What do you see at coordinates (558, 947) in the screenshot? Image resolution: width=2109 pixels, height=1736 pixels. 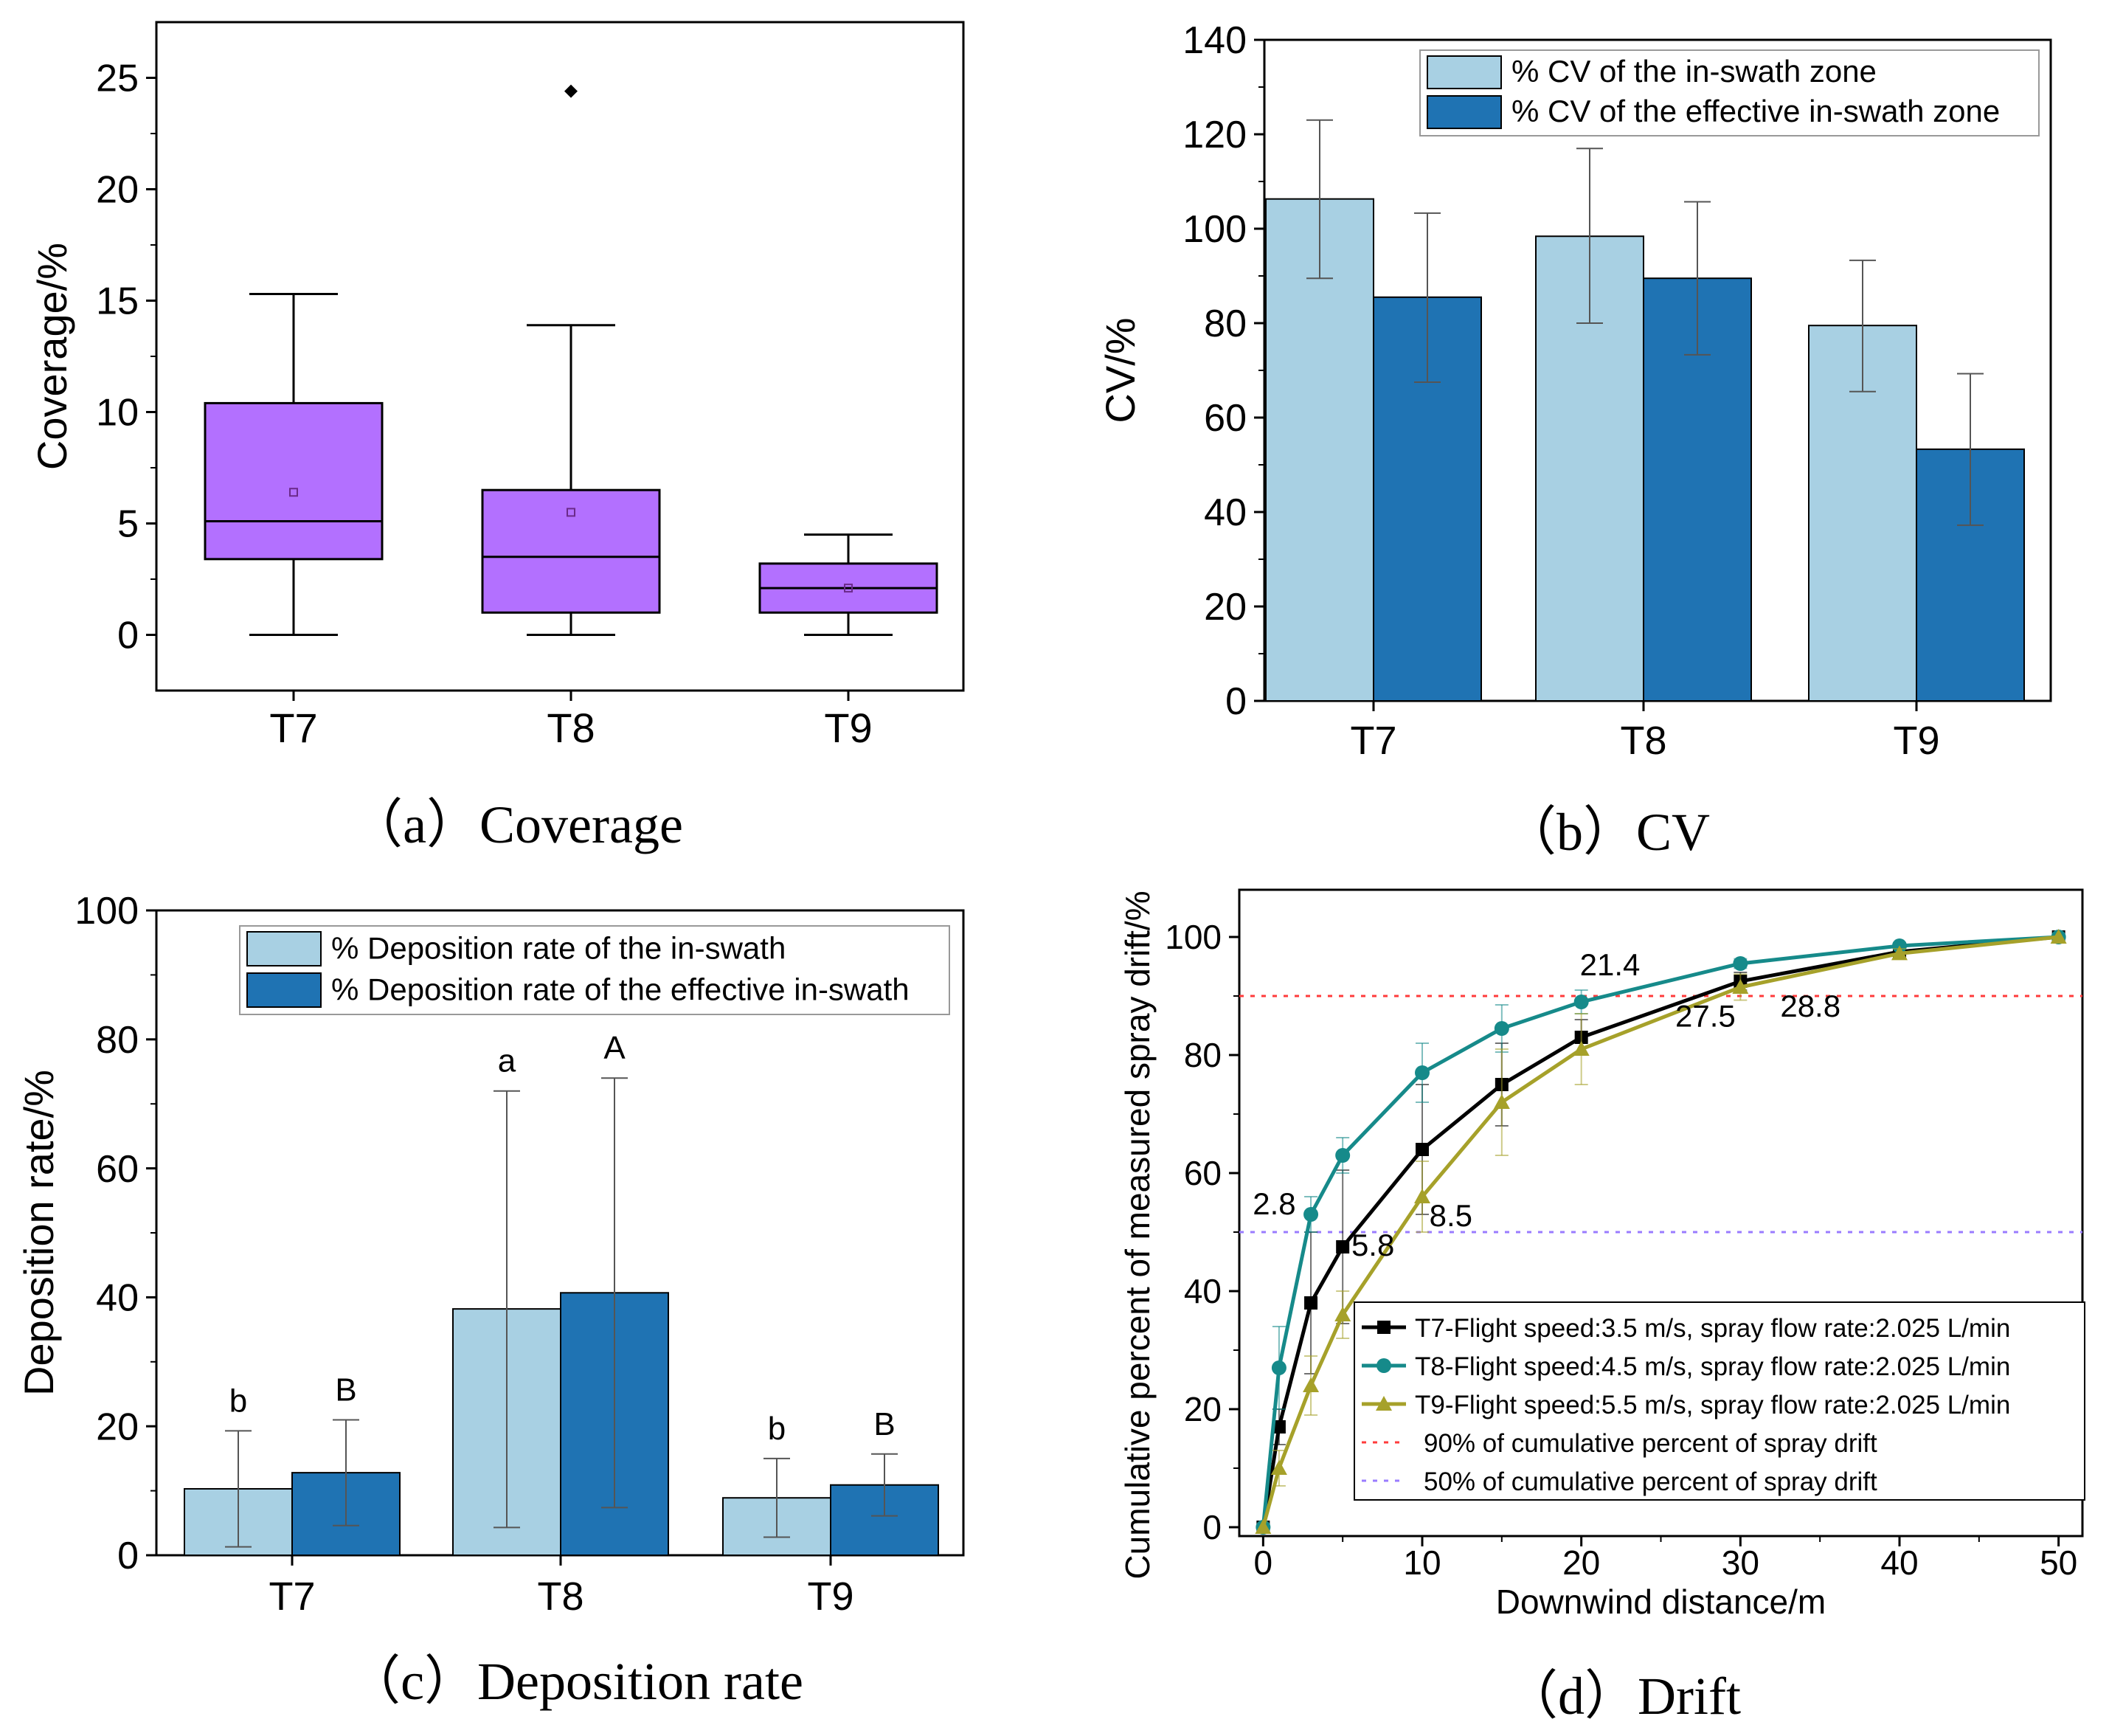 I see `legend-label: % Deposition rate of the in-swath` at bounding box center [558, 947].